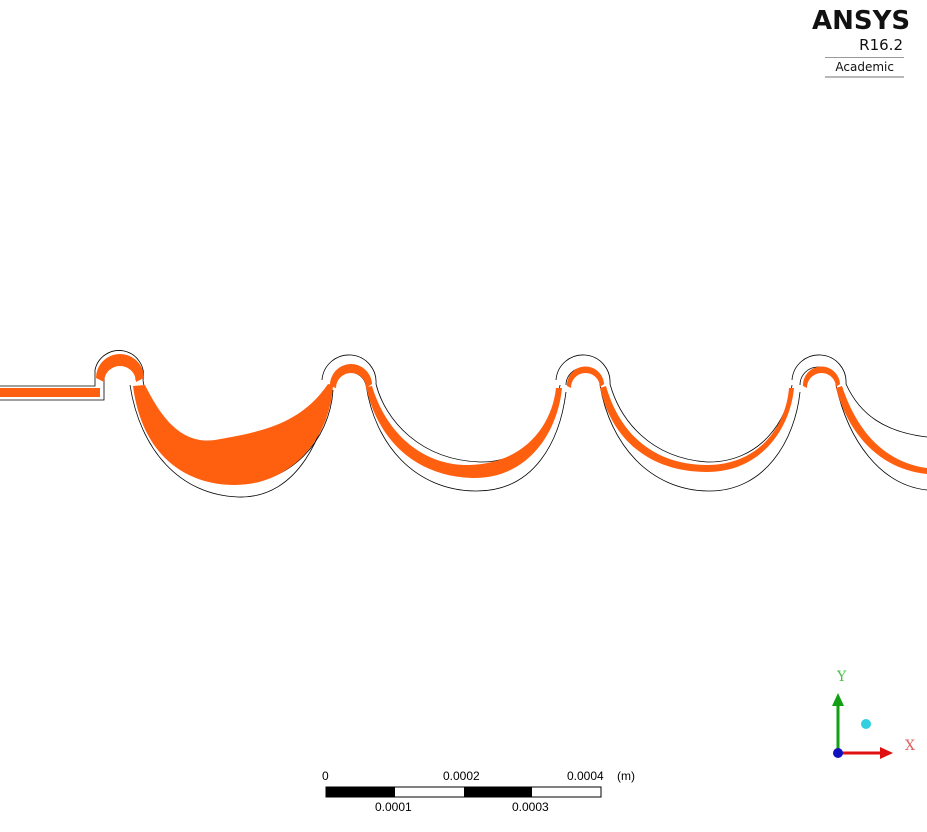  I want to click on bowl-4-outer, so click(881, 437).